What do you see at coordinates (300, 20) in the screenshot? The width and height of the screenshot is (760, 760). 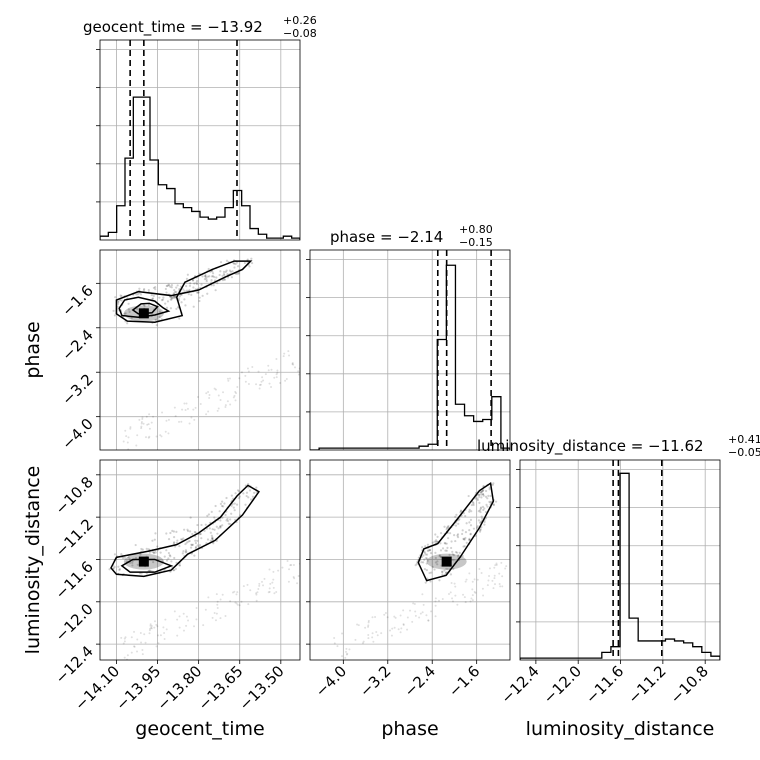 I see `title-geocent-time-sup: +0.26` at bounding box center [300, 20].